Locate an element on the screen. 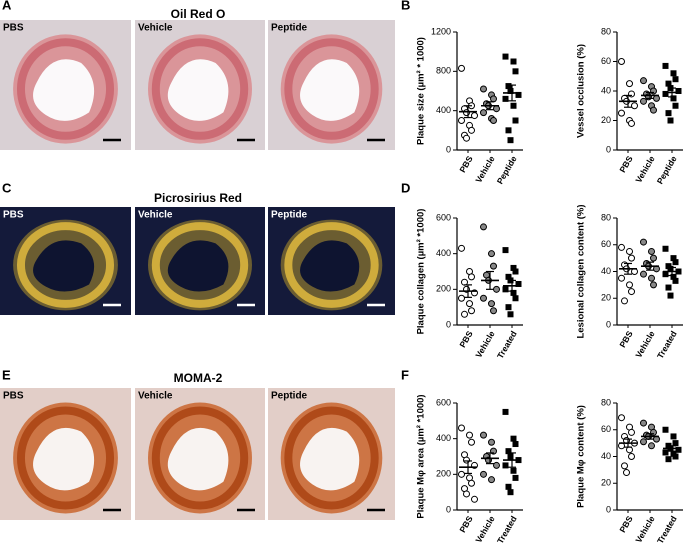 Image resolution: width=685 pixels, height=558 pixels. y-tick-label: 1200 is located at coordinates (441, 31).